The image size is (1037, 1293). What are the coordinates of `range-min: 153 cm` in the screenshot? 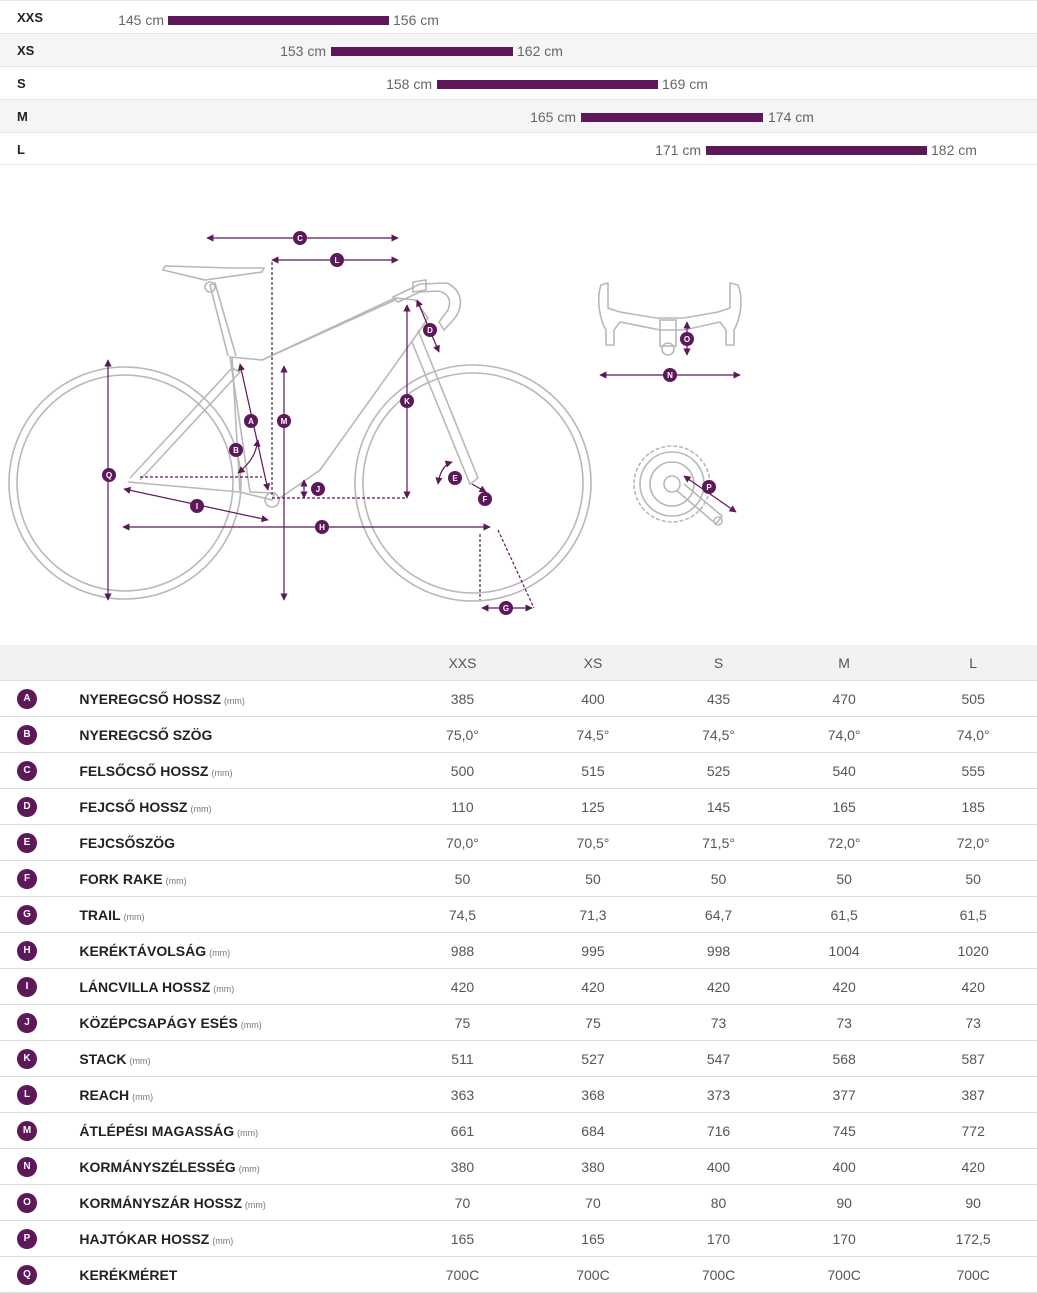 It's located at (303, 51).